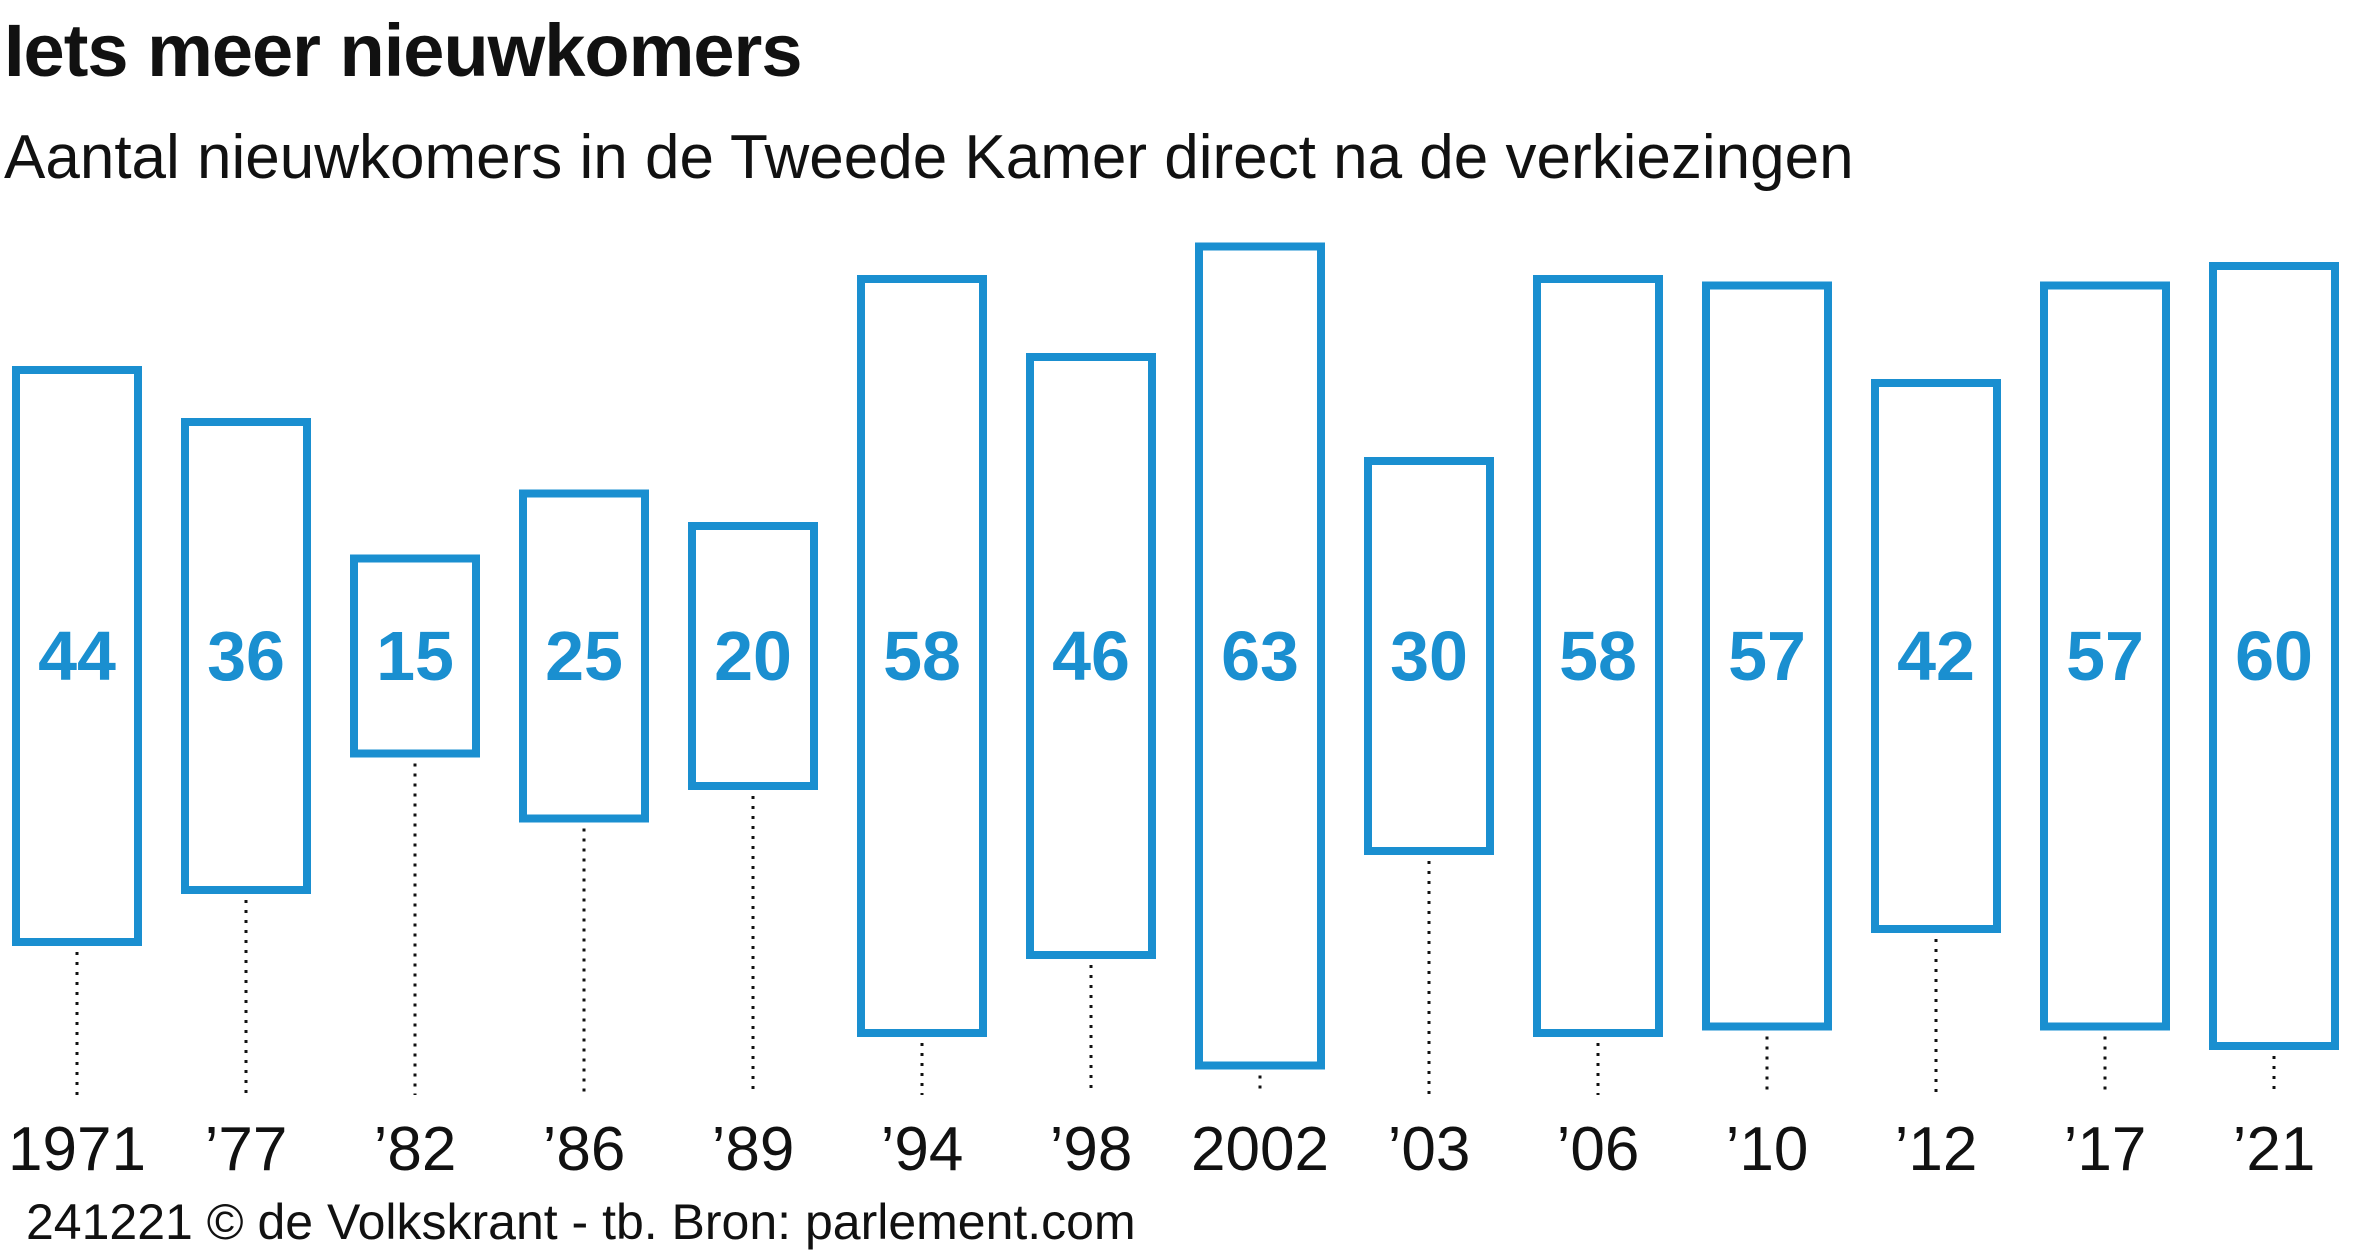 This screenshot has width=2361, height=1257. I want to click on x-tick-label: ’94, so click(922, 1149).